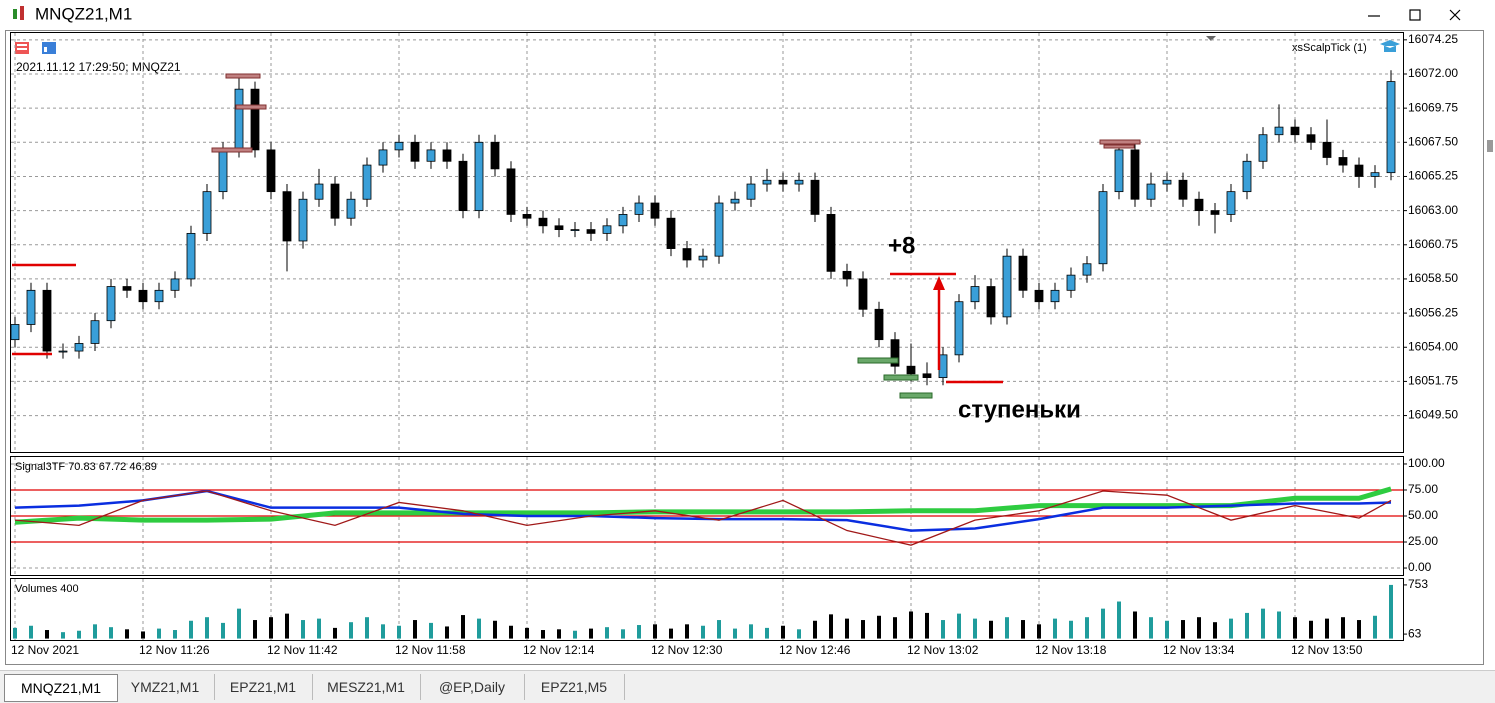 The width and height of the screenshot is (1495, 703). I want to click on y-tick-label: 16065.25, so click(1433, 176).